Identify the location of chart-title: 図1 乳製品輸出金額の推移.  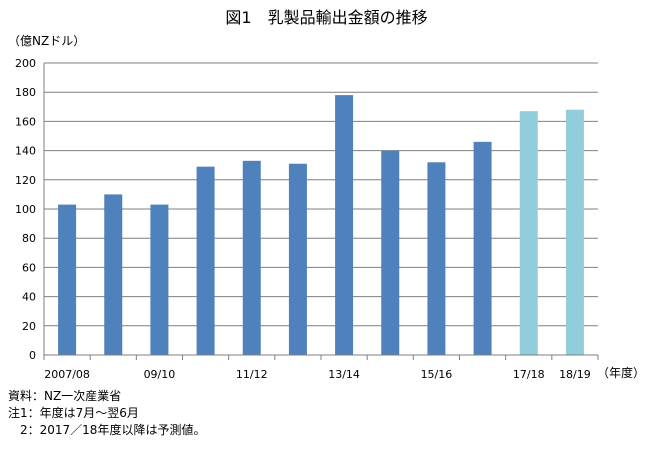
(326, 17).